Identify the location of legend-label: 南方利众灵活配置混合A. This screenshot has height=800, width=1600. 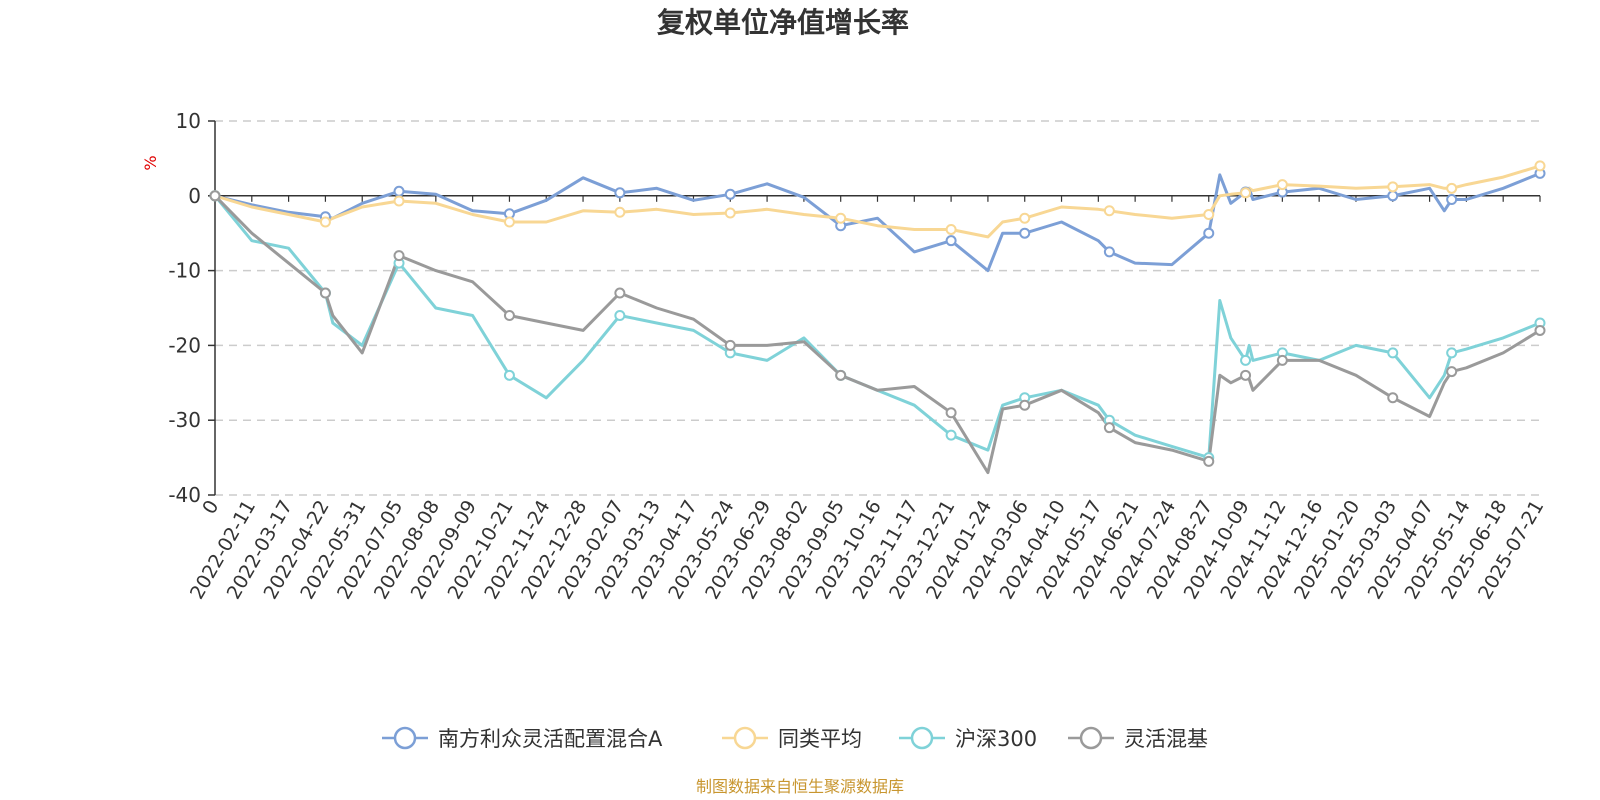
(550, 739).